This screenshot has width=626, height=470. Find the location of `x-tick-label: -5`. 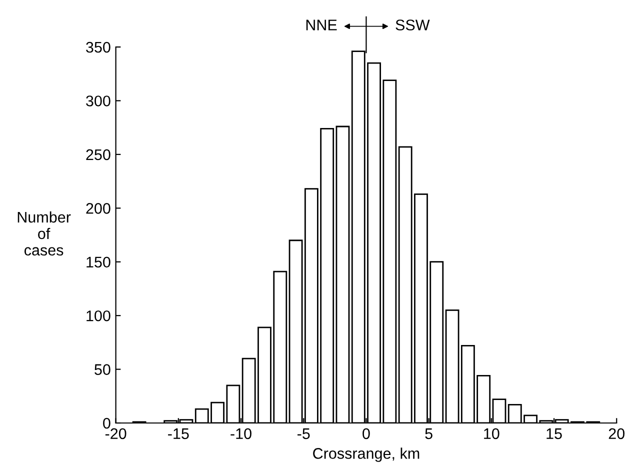

x-tick-label: -5 is located at coordinates (303, 434).